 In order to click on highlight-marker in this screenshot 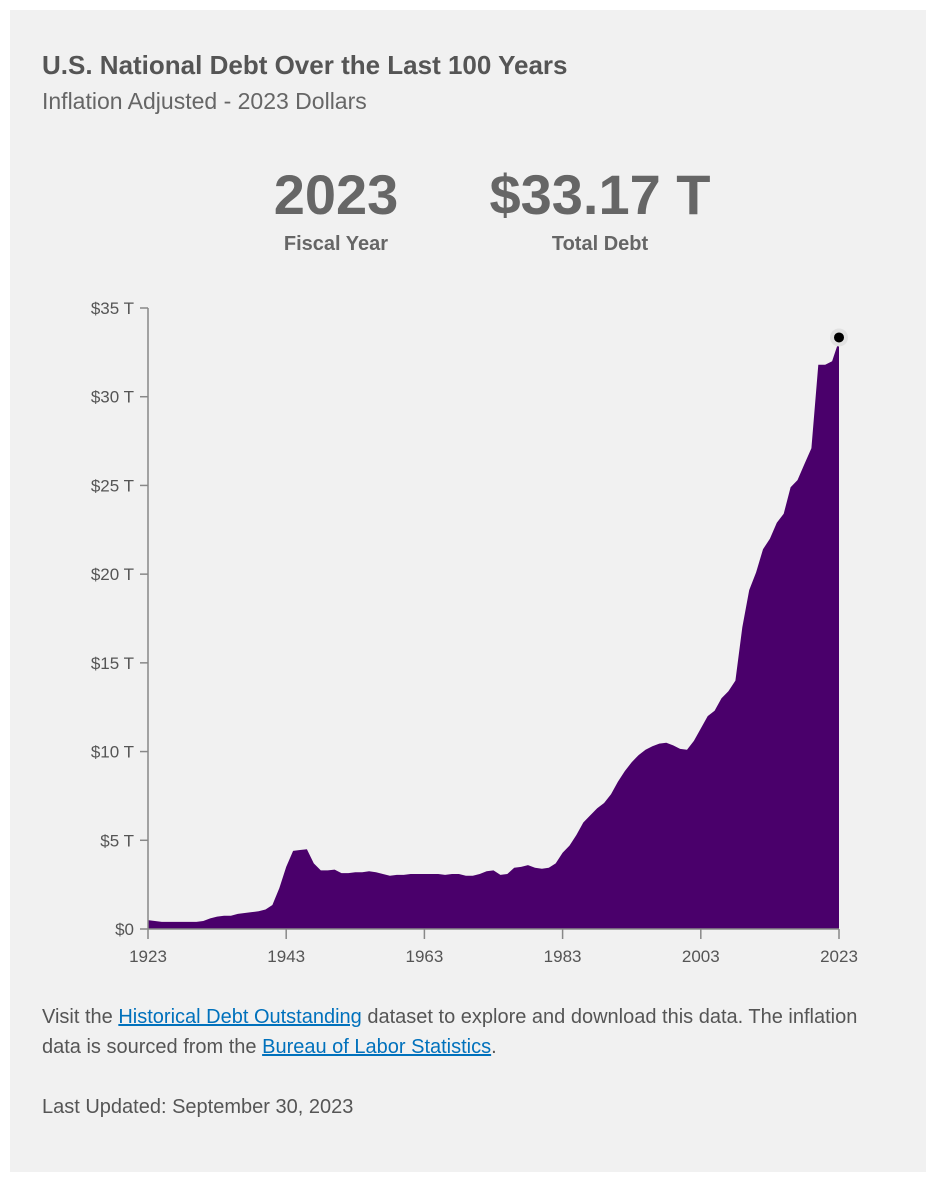, I will do `click(839, 337)`.